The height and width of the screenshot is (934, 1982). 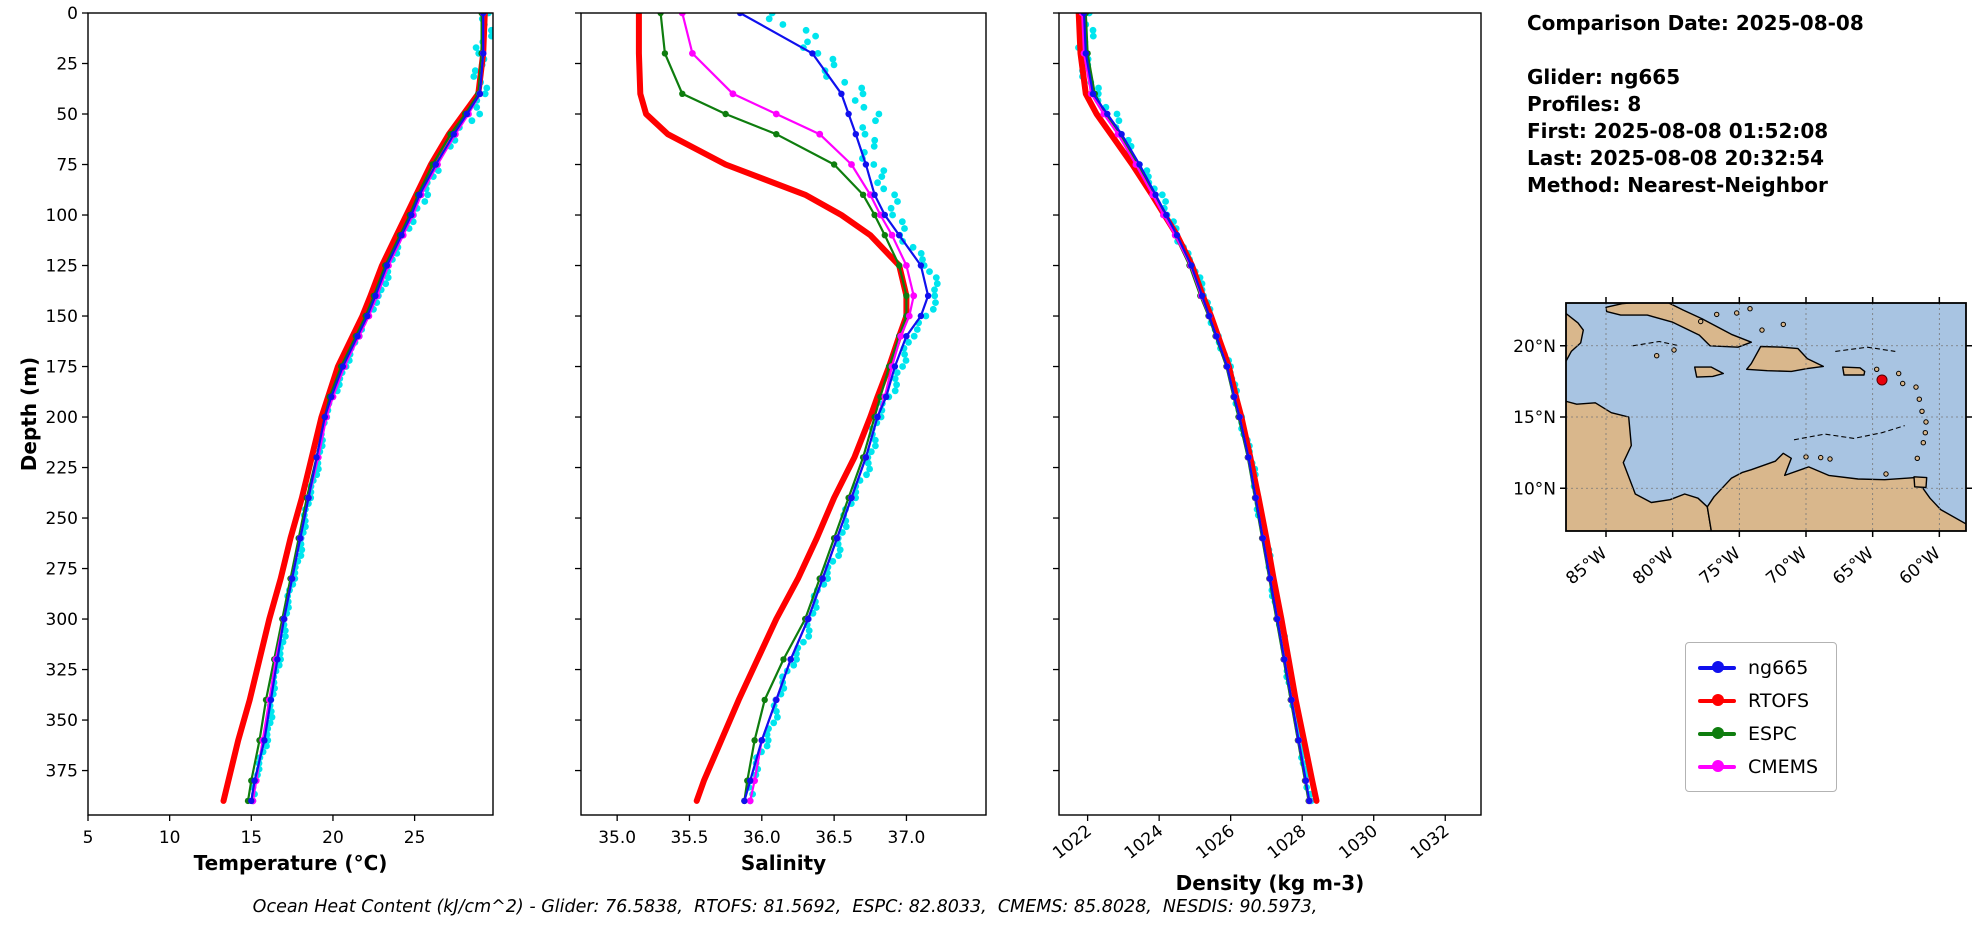 What do you see at coordinates (1717, 733) in the screenshot?
I see `legend-marker-espc` at bounding box center [1717, 733].